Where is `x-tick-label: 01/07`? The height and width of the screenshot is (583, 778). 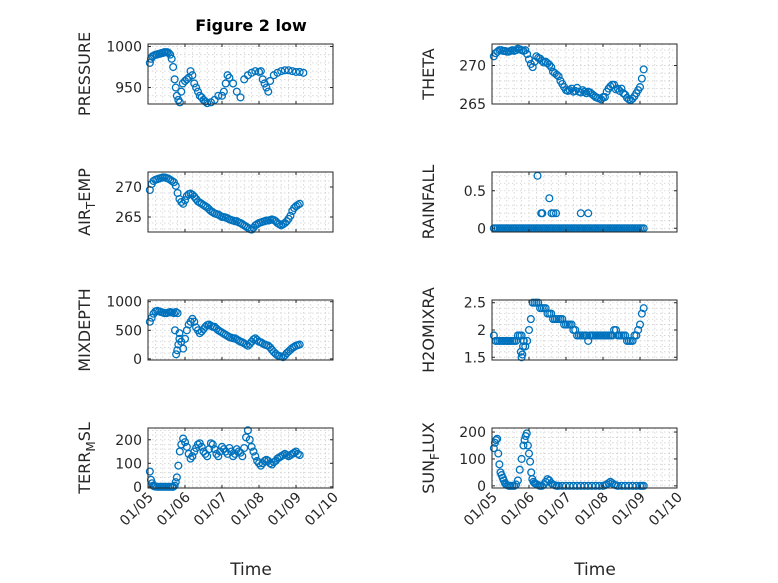 x-tick-label: 01/07 is located at coordinates (555, 510).